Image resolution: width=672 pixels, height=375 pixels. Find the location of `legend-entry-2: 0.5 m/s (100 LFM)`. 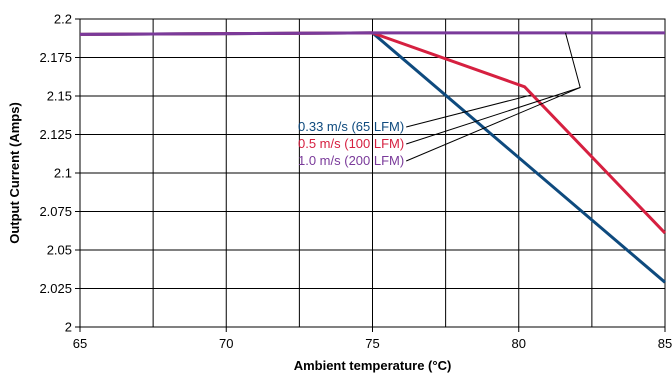

legend-entry-2: 0.5 m/s (100 LFM) is located at coordinates (351, 143).